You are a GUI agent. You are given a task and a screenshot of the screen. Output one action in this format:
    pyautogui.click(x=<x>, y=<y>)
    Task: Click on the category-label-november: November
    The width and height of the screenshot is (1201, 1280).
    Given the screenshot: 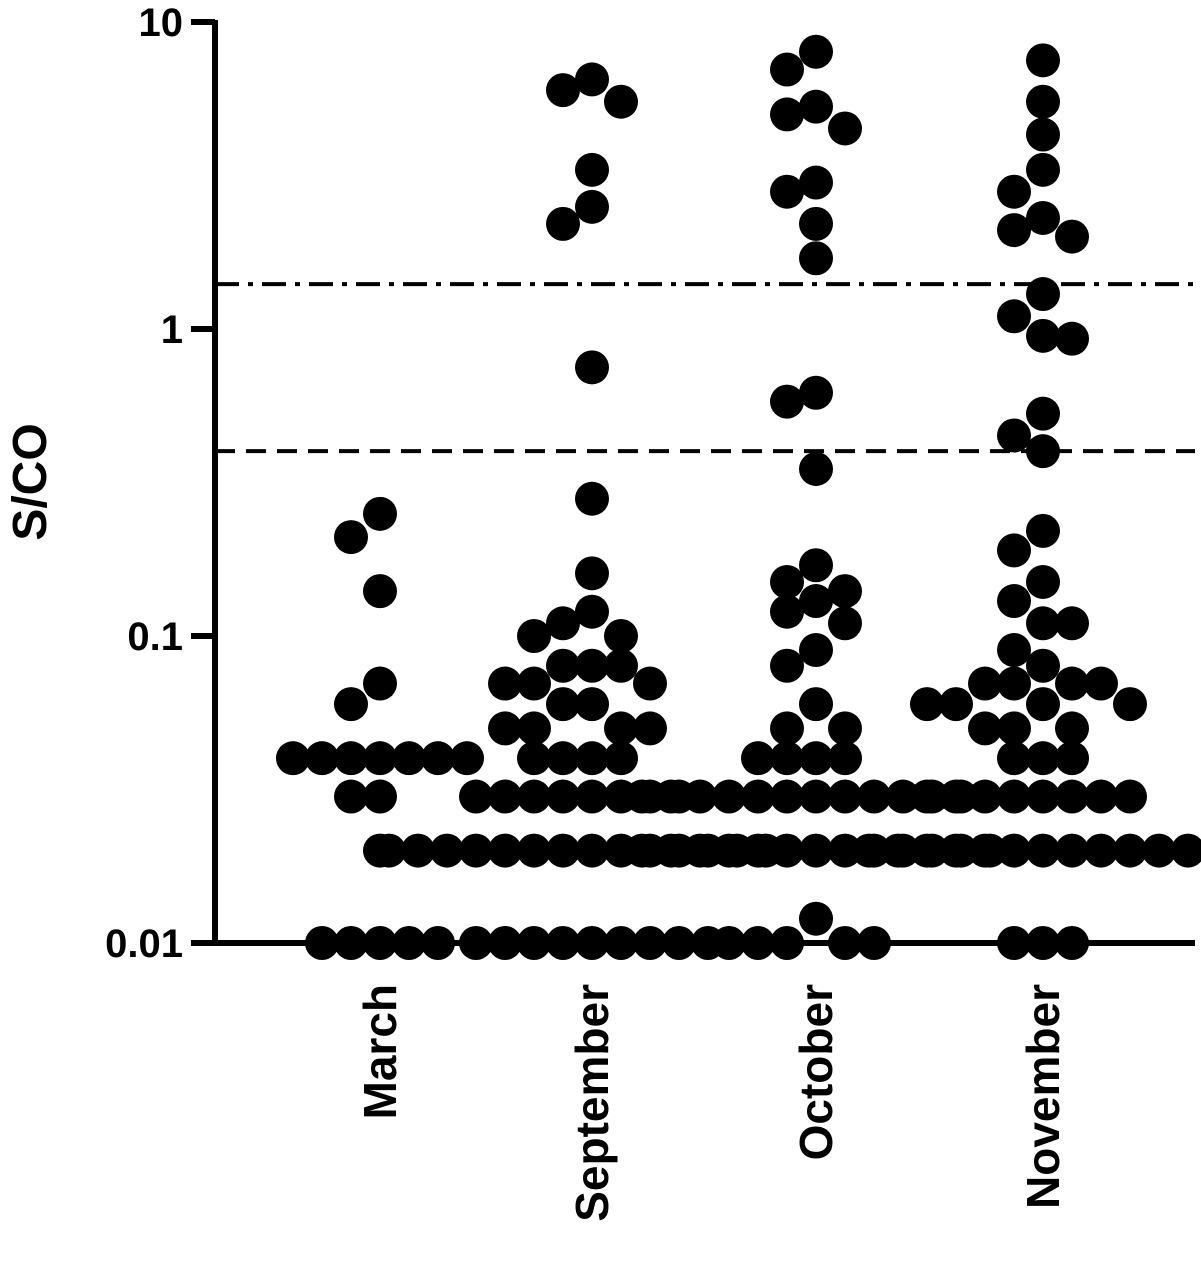 What is the action you would take?
    pyautogui.click(x=1043, y=1096)
    